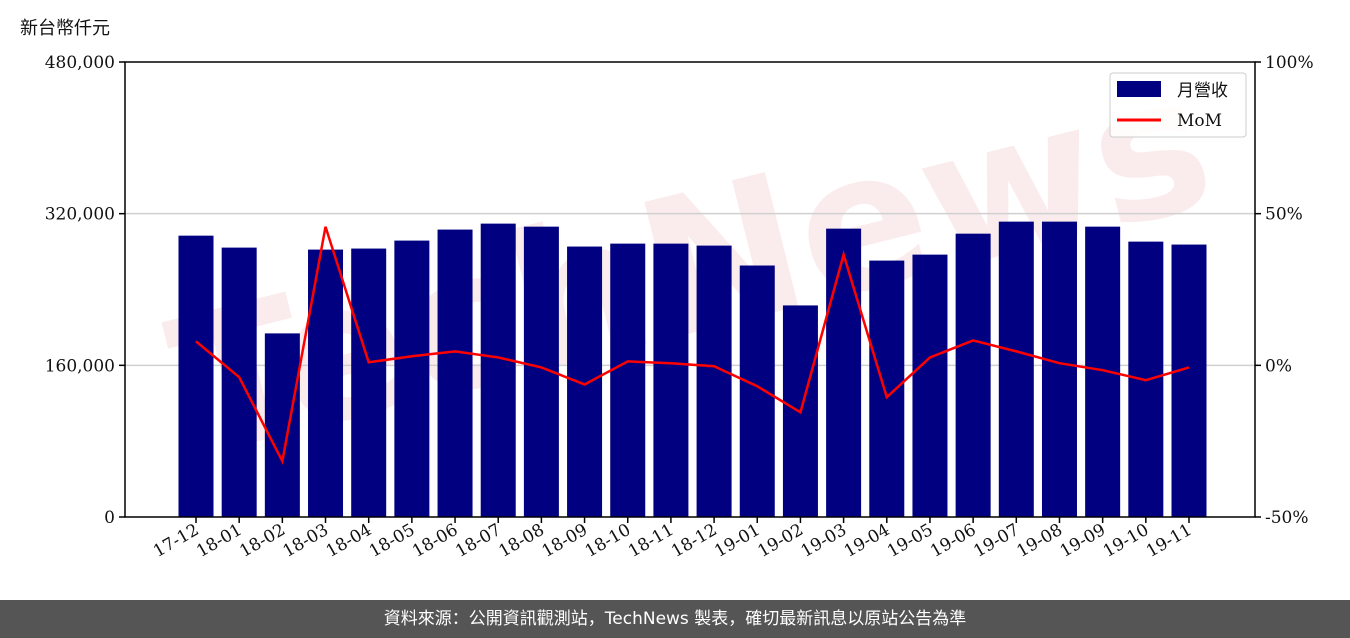 This screenshot has height=638, width=1350. Describe the element at coordinates (780, 541) in the screenshot. I see `x-tick-label: 19-02` at that location.